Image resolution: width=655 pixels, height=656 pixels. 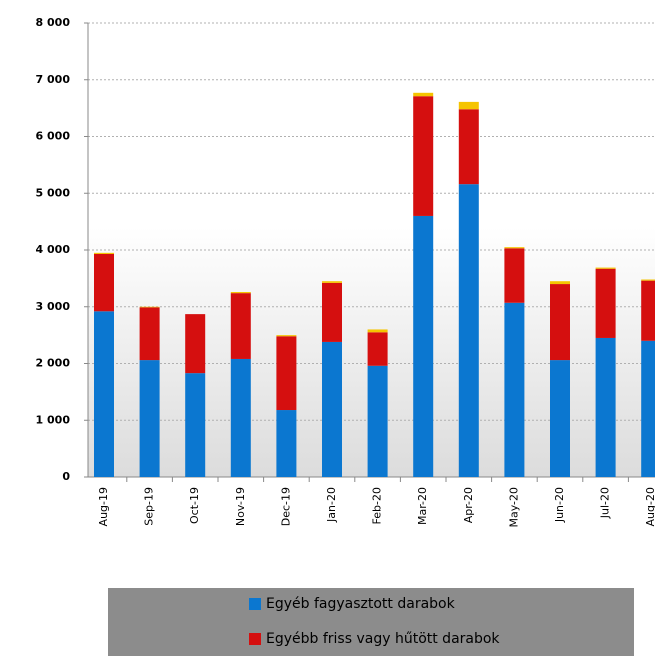 I want to click on y-tick-label: 7 000, so click(x=53, y=79).